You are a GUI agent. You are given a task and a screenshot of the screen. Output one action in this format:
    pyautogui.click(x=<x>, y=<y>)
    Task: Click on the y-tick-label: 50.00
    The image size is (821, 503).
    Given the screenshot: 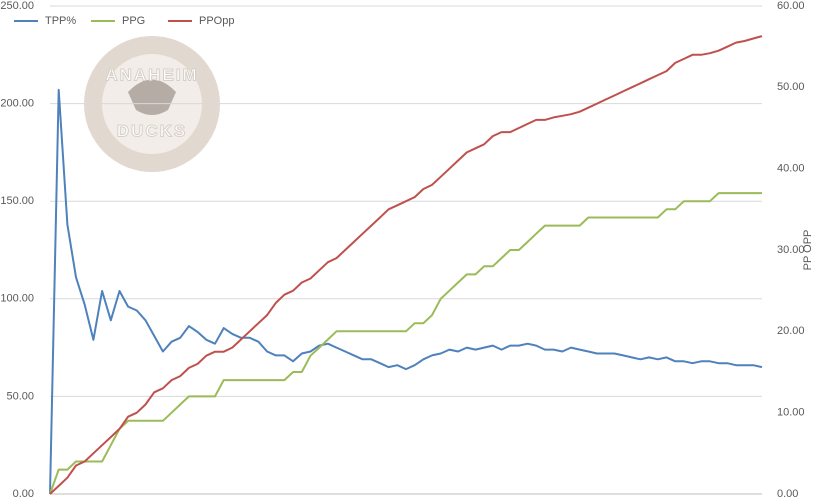 What is the action you would take?
    pyautogui.click(x=20, y=396)
    